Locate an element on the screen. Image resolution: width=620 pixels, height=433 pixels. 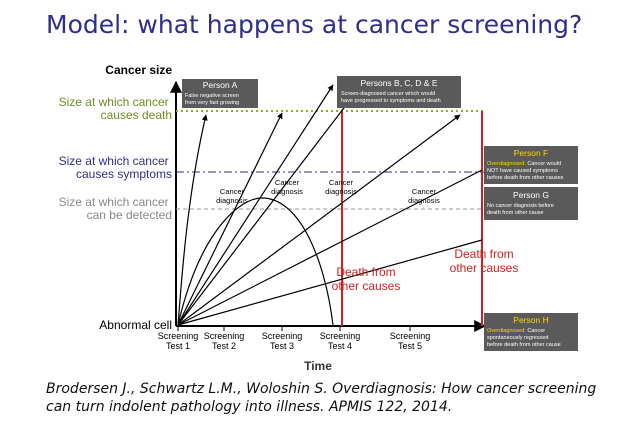
regression-curve-person-h is located at coordinates (255, 261).